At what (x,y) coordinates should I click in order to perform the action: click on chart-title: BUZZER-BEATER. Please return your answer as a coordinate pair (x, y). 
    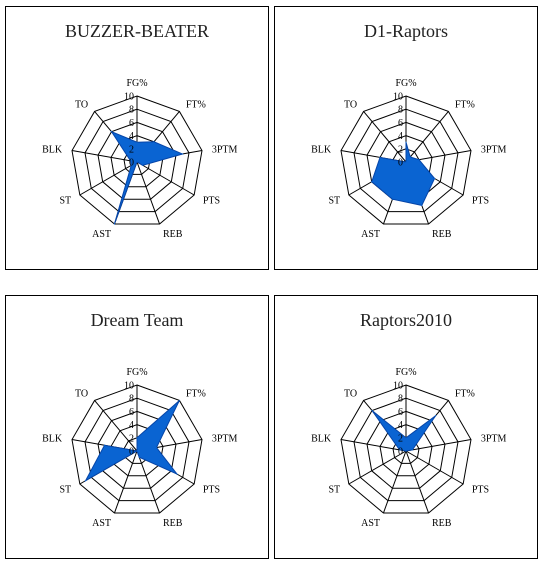
    Looking at the image, I should click on (137, 31).